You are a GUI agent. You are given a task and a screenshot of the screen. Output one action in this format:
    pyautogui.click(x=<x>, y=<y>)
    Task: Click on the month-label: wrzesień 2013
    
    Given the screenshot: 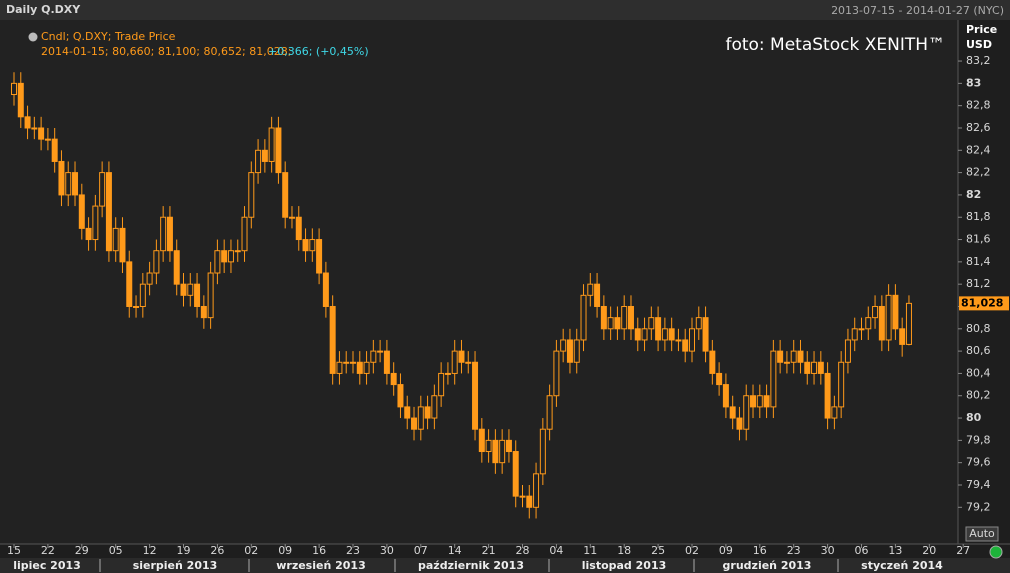 What is the action you would take?
    pyautogui.click(x=321, y=565)
    